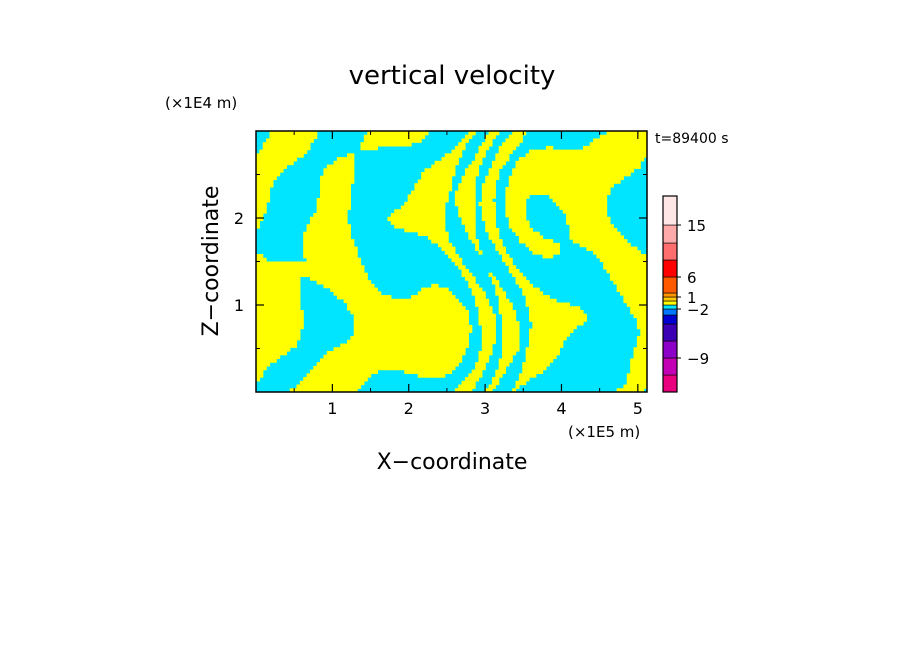 The height and width of the screenshot is (654, 904). What do you see at coordinates (670, 268) in the screenshot?
I see `colorbar-segment` at bounding box center [670, 268].